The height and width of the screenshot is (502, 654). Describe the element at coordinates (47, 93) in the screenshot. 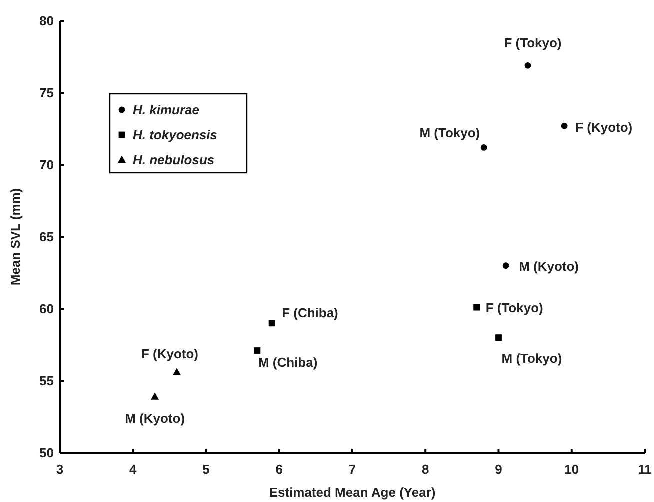

I see `y-tick-label: 75` at that location.